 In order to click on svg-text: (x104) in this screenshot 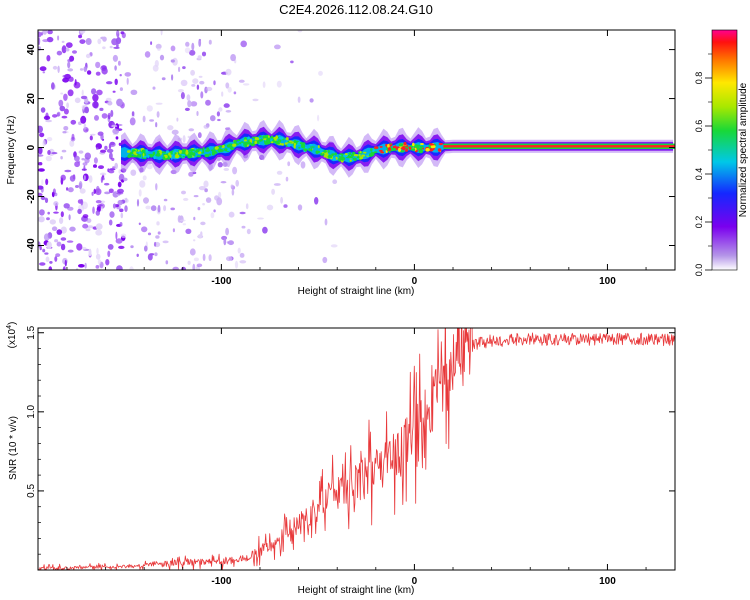, I will do `click(12, 335)`.